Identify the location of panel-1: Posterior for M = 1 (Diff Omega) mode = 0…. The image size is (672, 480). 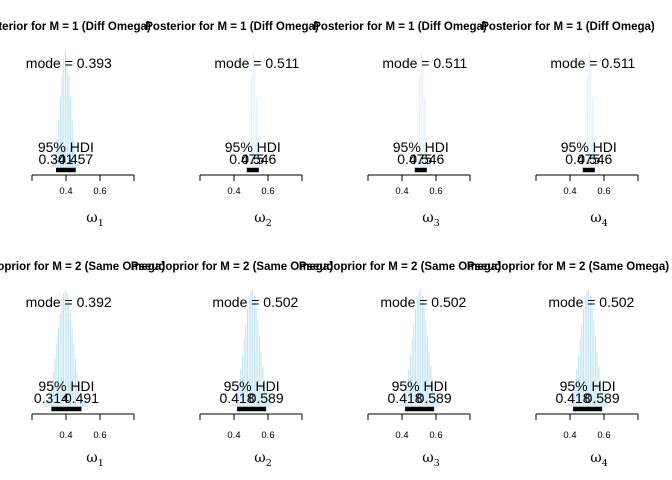
(75, 125).